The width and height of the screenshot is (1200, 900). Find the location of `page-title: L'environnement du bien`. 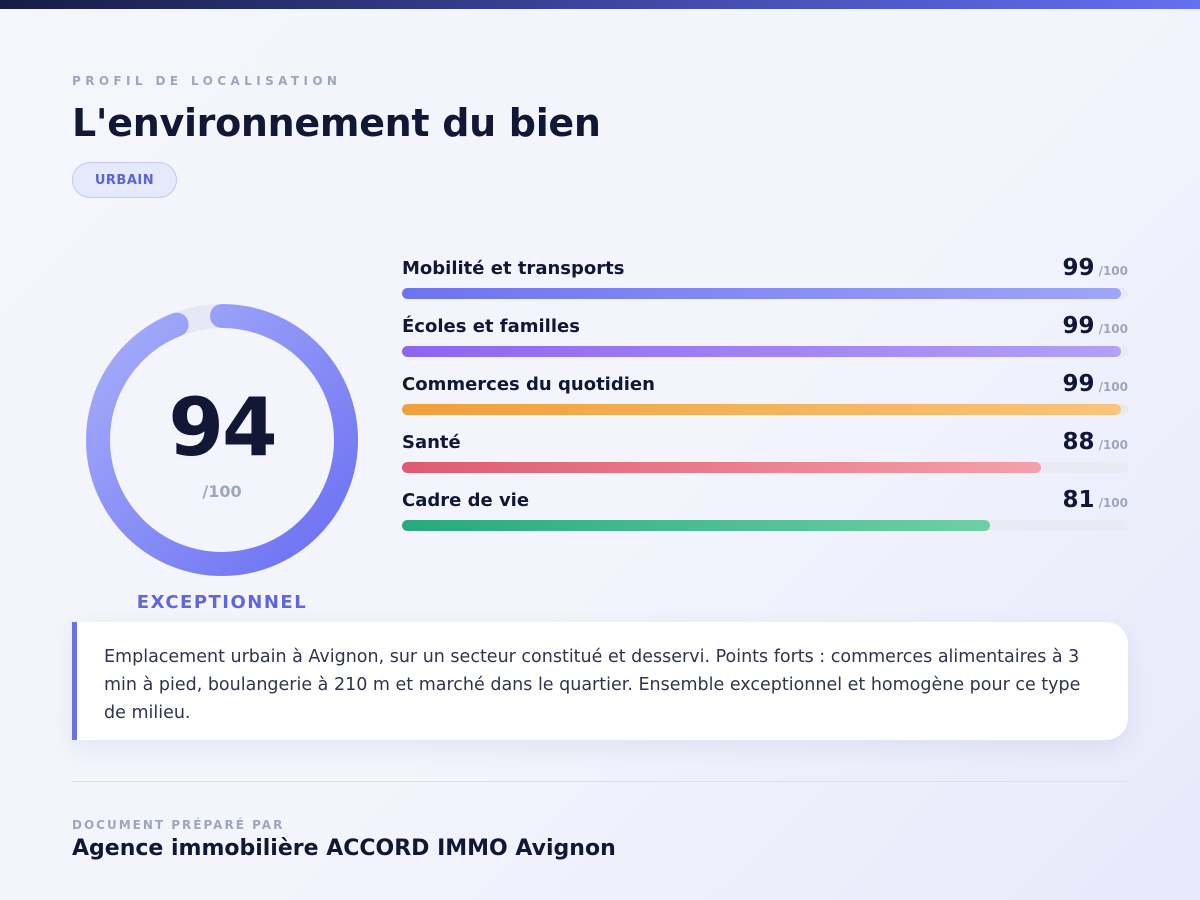

page-title: L'environnement du bien is located at coordinates (336, 123).